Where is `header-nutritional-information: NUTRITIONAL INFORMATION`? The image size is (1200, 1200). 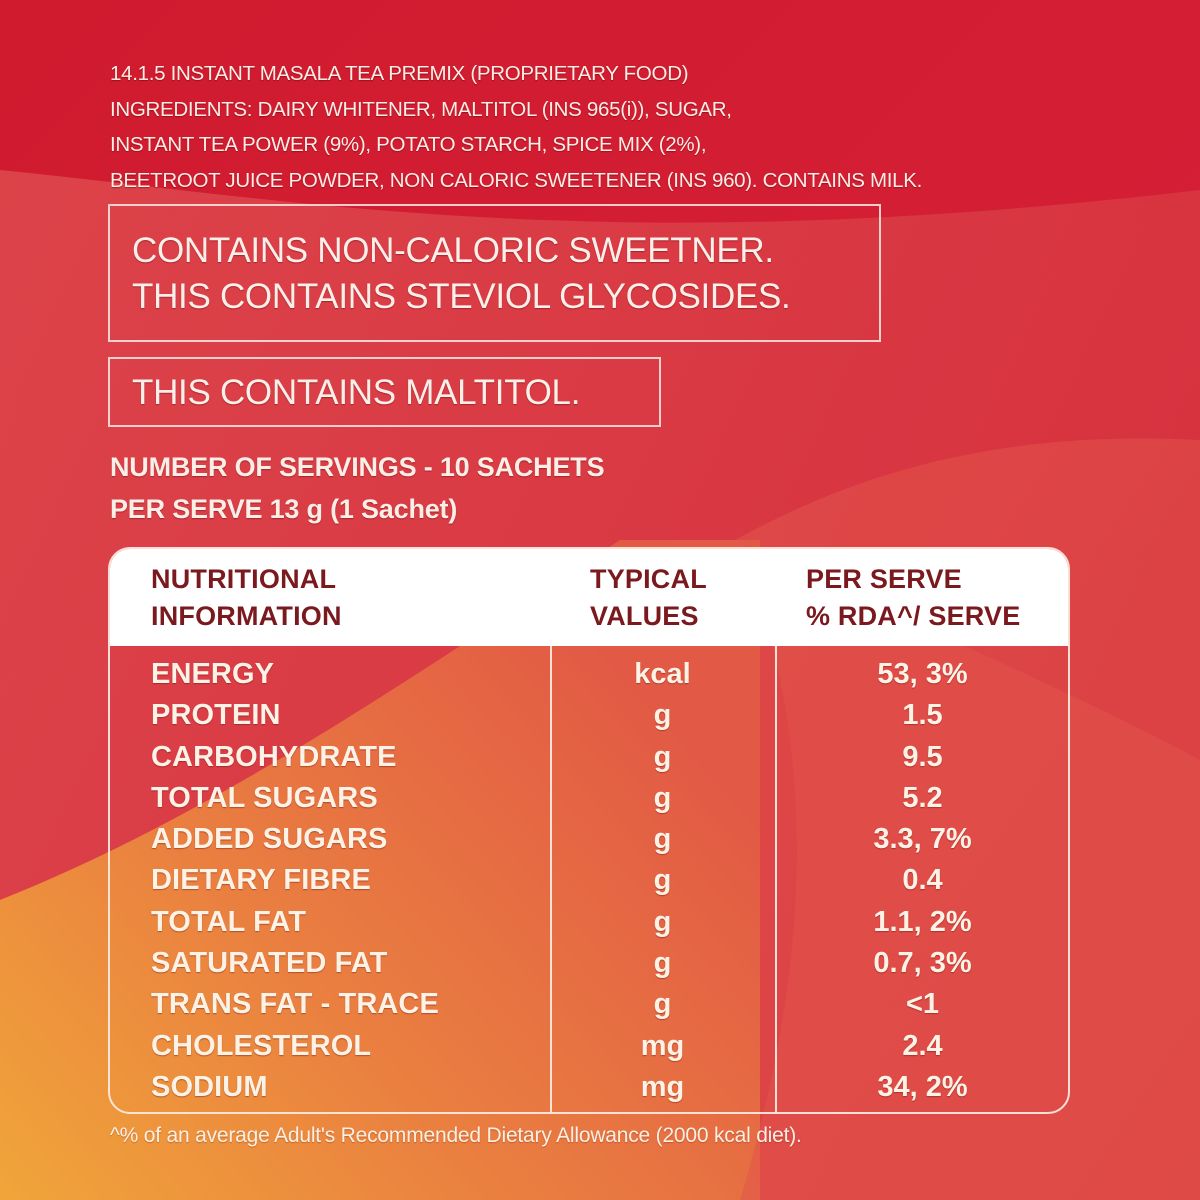
header-nutritional-information: NUTRITIONAL INFORMATION is located at coordinates (246, 598).